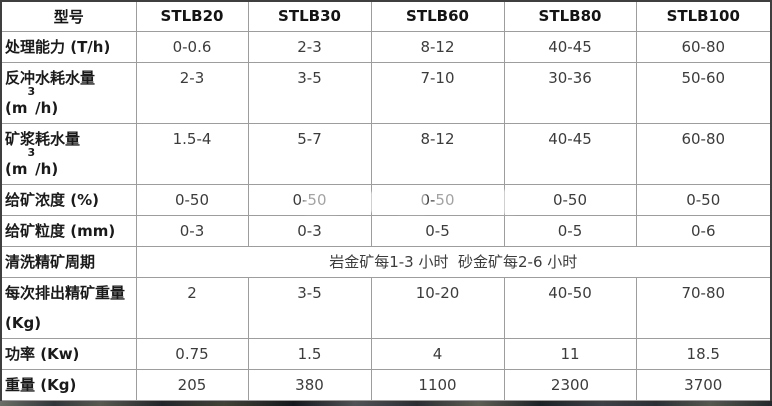 Image resolution: width=772 pixels, height=406 pixels. What do you see at coordinates (309, 384) in the screenshot?
I see `table-cell: 380` at bounding box center [309, 384].